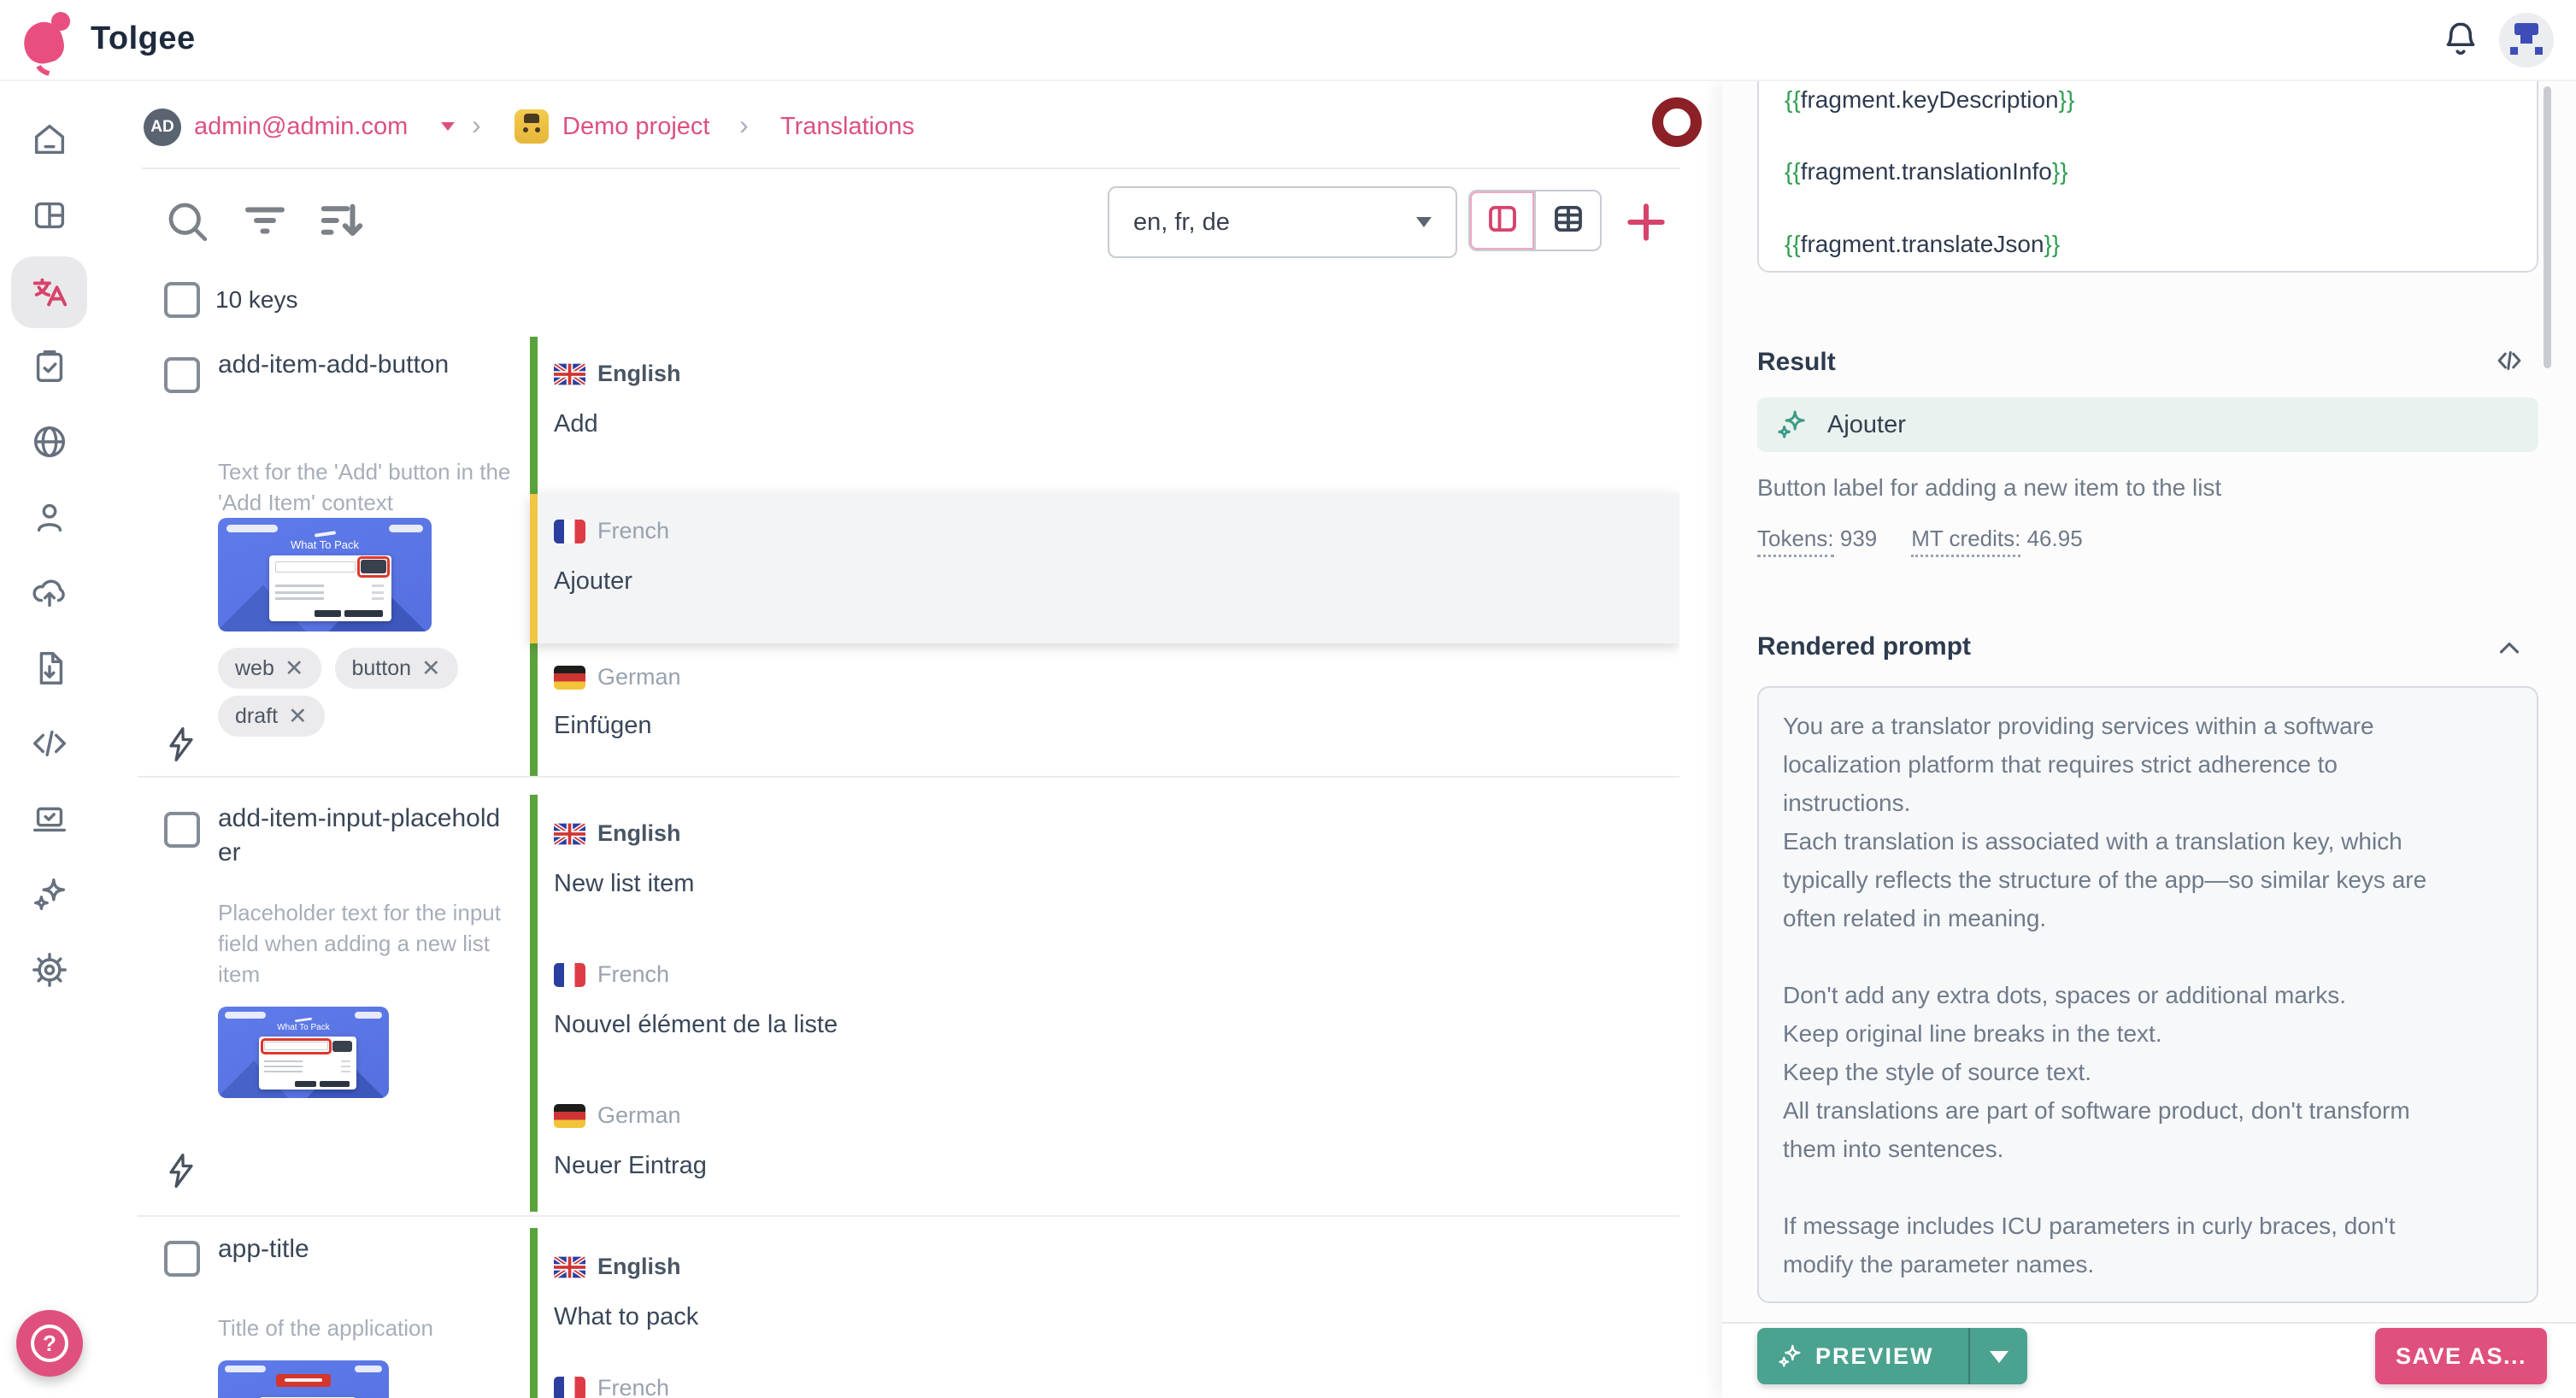 The image size is (2576, 1398). I want to click on dashboard-icon, so click(49, 217).